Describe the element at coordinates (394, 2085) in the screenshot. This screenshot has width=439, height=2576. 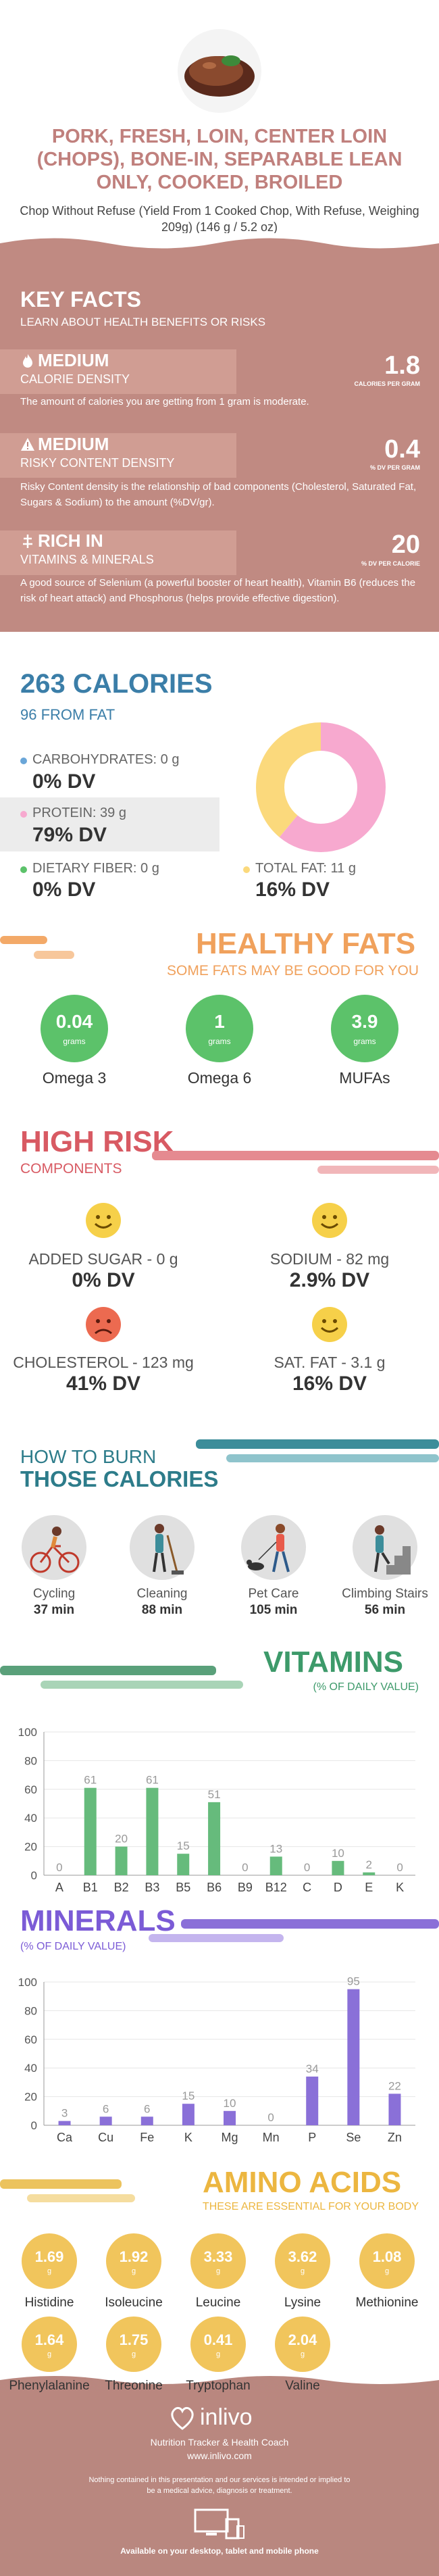
I see `bar-value-label: 22` at that location.